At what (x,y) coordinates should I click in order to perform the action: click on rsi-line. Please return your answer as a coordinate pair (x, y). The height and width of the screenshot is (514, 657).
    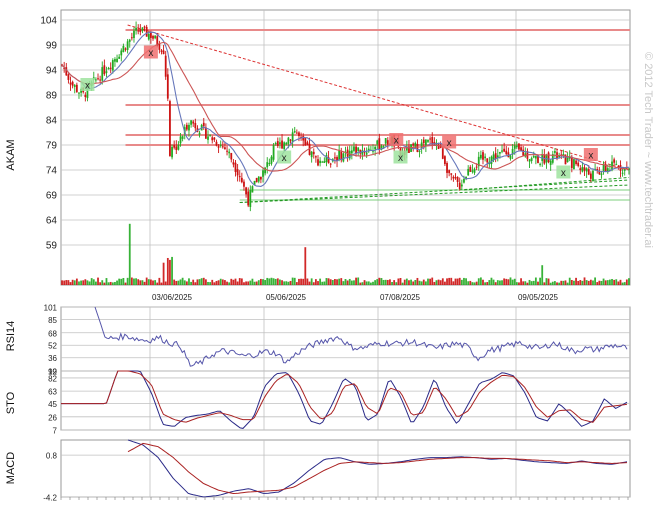
    Looking at the image, I should click on (361, 336).